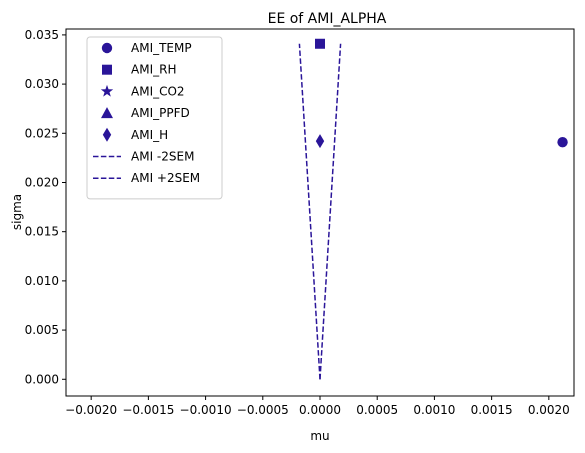  What do you see at coordinates (42, 35) in the screenshot?
I see `y-tick-label: 0.035` at bounding box center [42, 35].